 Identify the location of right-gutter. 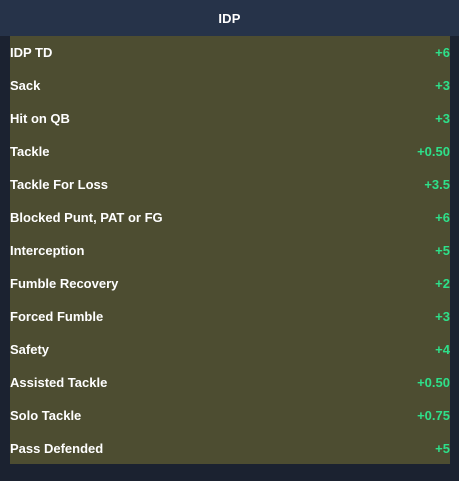
(454, 250).